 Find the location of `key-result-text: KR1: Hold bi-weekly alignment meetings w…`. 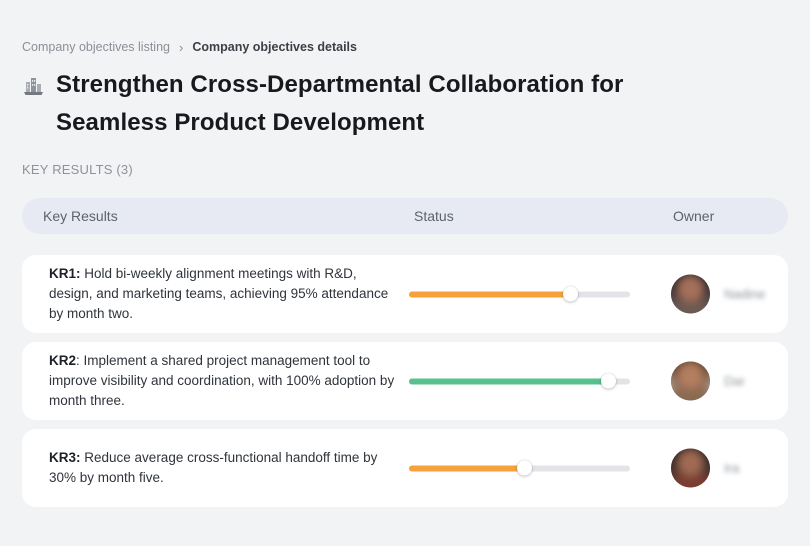

key-result-text: KR1: Hold bi-weekly alignment meetings w… is located at coordinates (209, 294).